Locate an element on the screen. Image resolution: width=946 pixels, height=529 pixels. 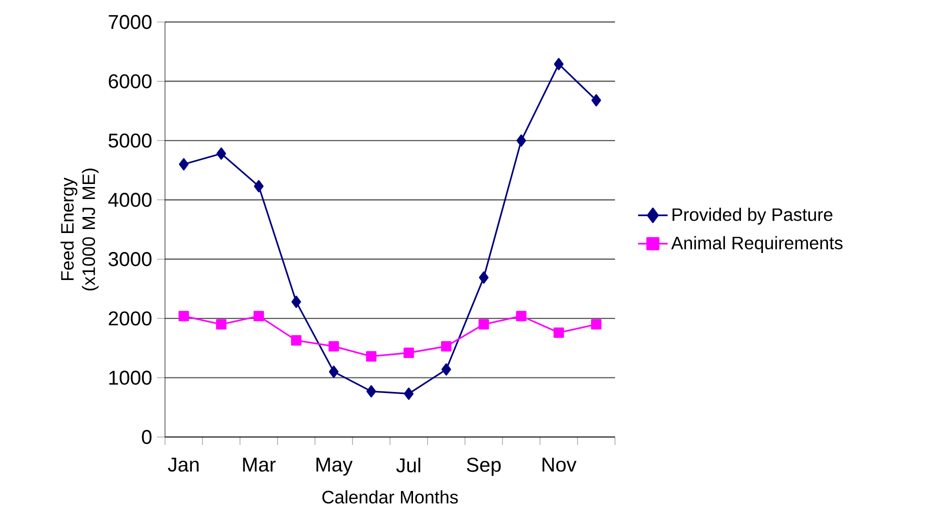
x-tick-label: Mar is located at coordinates (259, 465).